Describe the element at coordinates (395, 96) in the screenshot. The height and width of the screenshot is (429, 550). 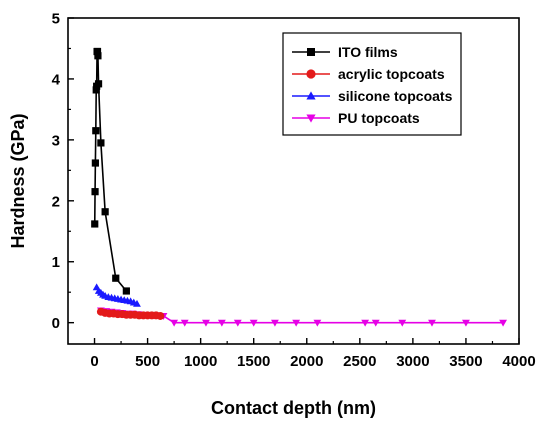
I see `legend-label: silicone topcoats` at that location.